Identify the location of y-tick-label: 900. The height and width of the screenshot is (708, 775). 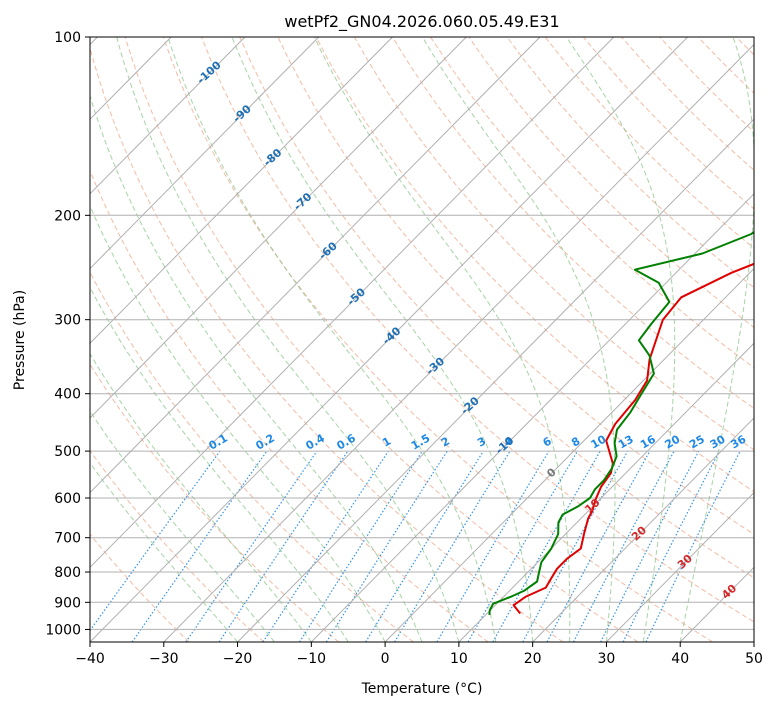
(67, 603).